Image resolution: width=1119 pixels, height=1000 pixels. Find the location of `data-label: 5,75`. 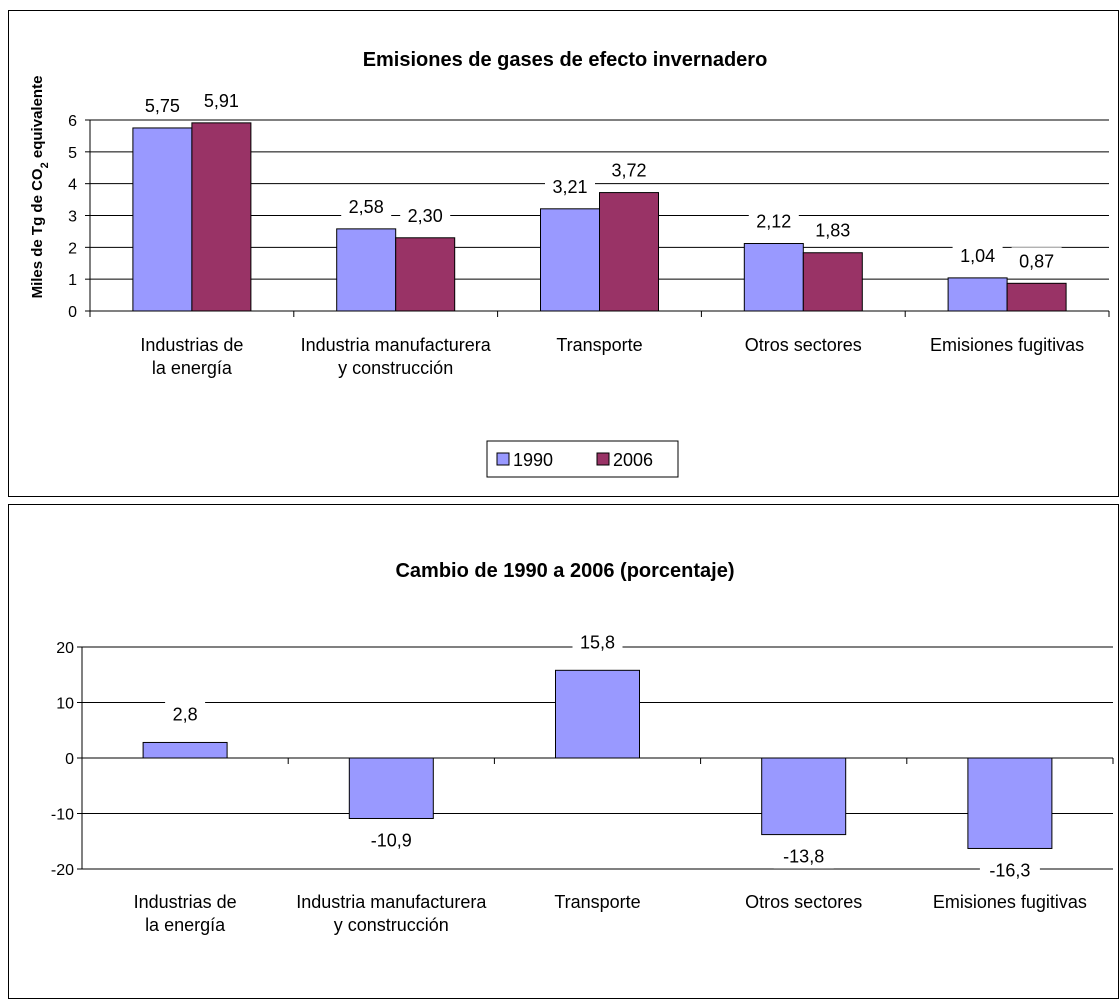

data-label: 5,75 is located at coordinates (162, 106).